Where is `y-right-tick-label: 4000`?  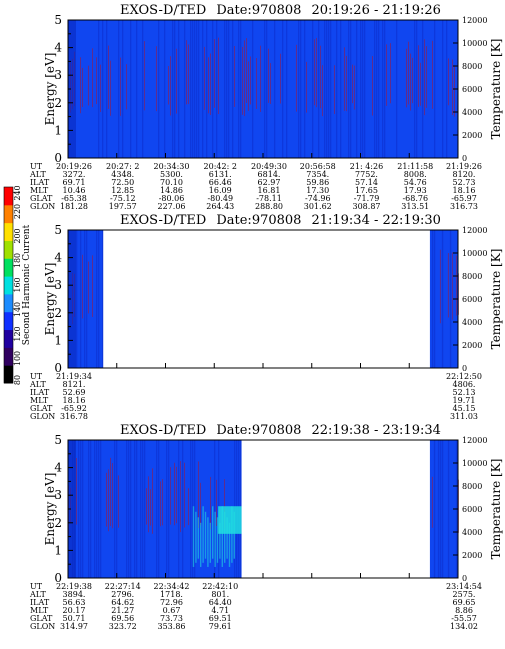 y-right-tick-label: 4000 is located at coordinates (472, 112).